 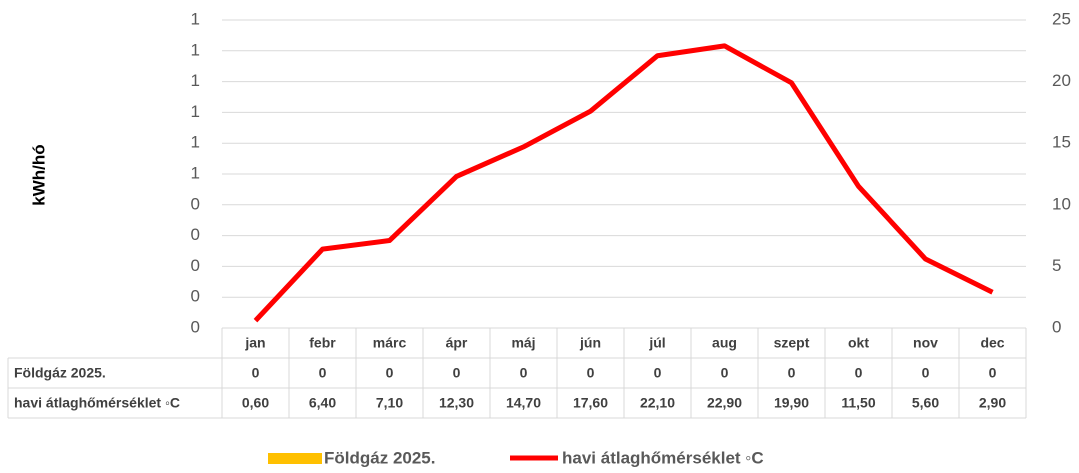 I want to click on x-tick-label: nov, so click(x=925, y=343).